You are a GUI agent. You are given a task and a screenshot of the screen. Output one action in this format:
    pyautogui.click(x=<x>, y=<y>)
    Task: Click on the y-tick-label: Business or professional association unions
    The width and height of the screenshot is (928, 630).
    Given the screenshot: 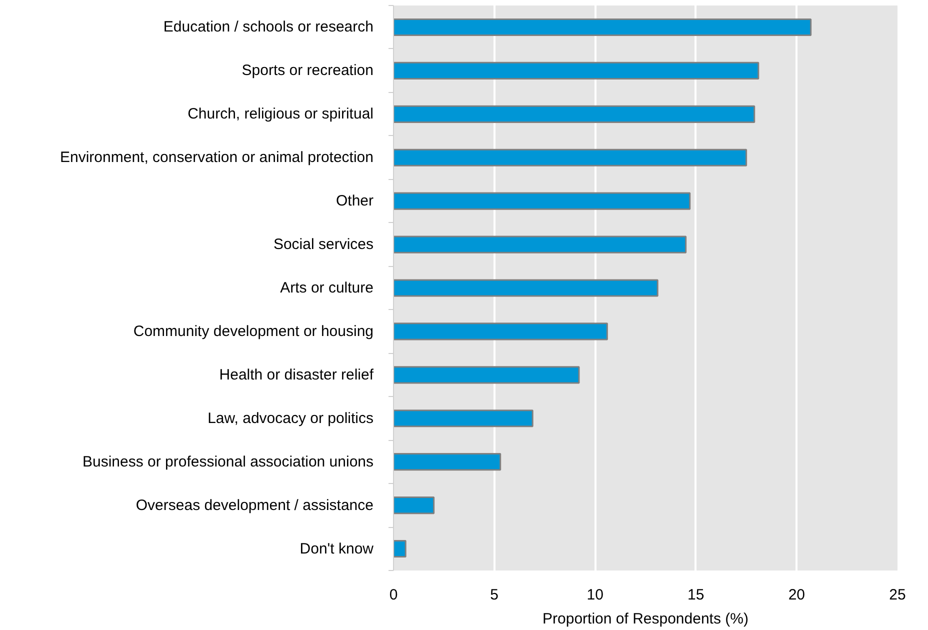 What is the action you would take?
    pyautogui.click(x=228, y=461)
    